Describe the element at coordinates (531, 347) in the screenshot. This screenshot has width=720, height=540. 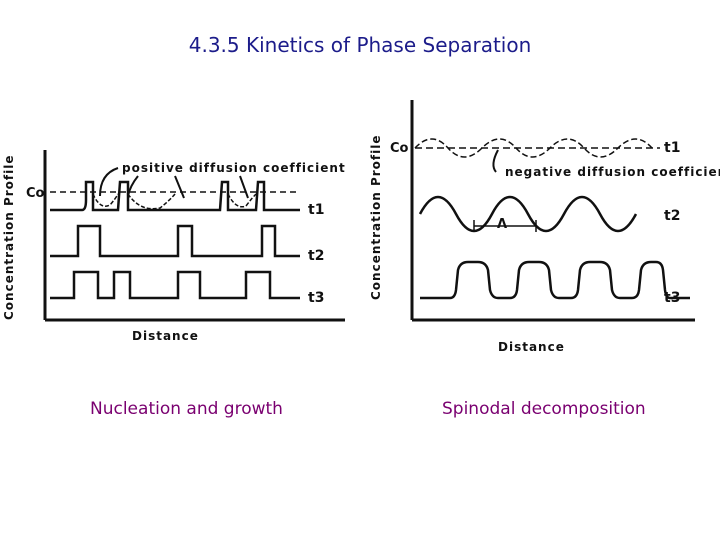
I see `right-x-axis-label: Distance` at that location.